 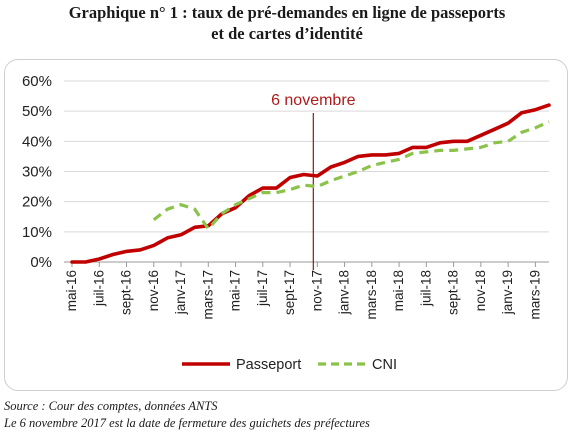 I want to click on x-tick-label: mai-17, so click(x=235, y=290).